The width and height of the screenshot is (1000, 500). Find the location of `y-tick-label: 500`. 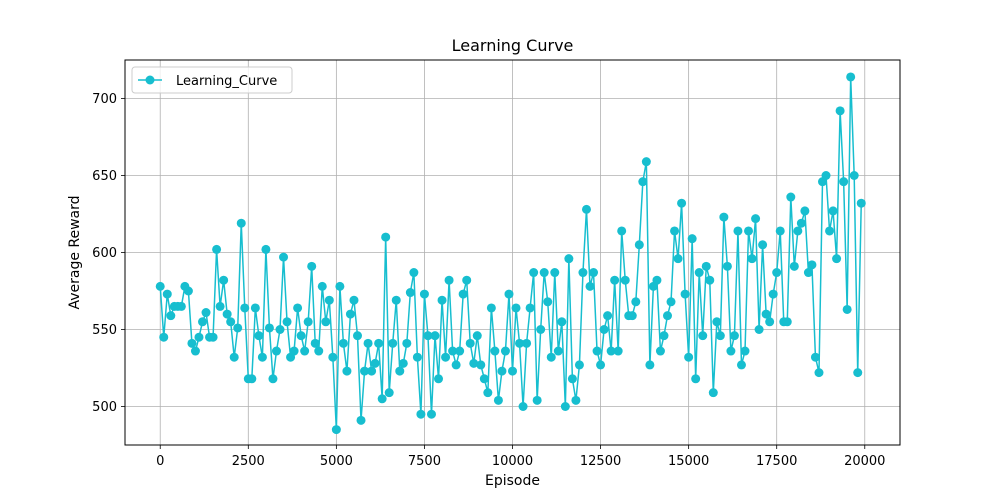

y-tick-label: 500 is located at coordinates (104, 407).